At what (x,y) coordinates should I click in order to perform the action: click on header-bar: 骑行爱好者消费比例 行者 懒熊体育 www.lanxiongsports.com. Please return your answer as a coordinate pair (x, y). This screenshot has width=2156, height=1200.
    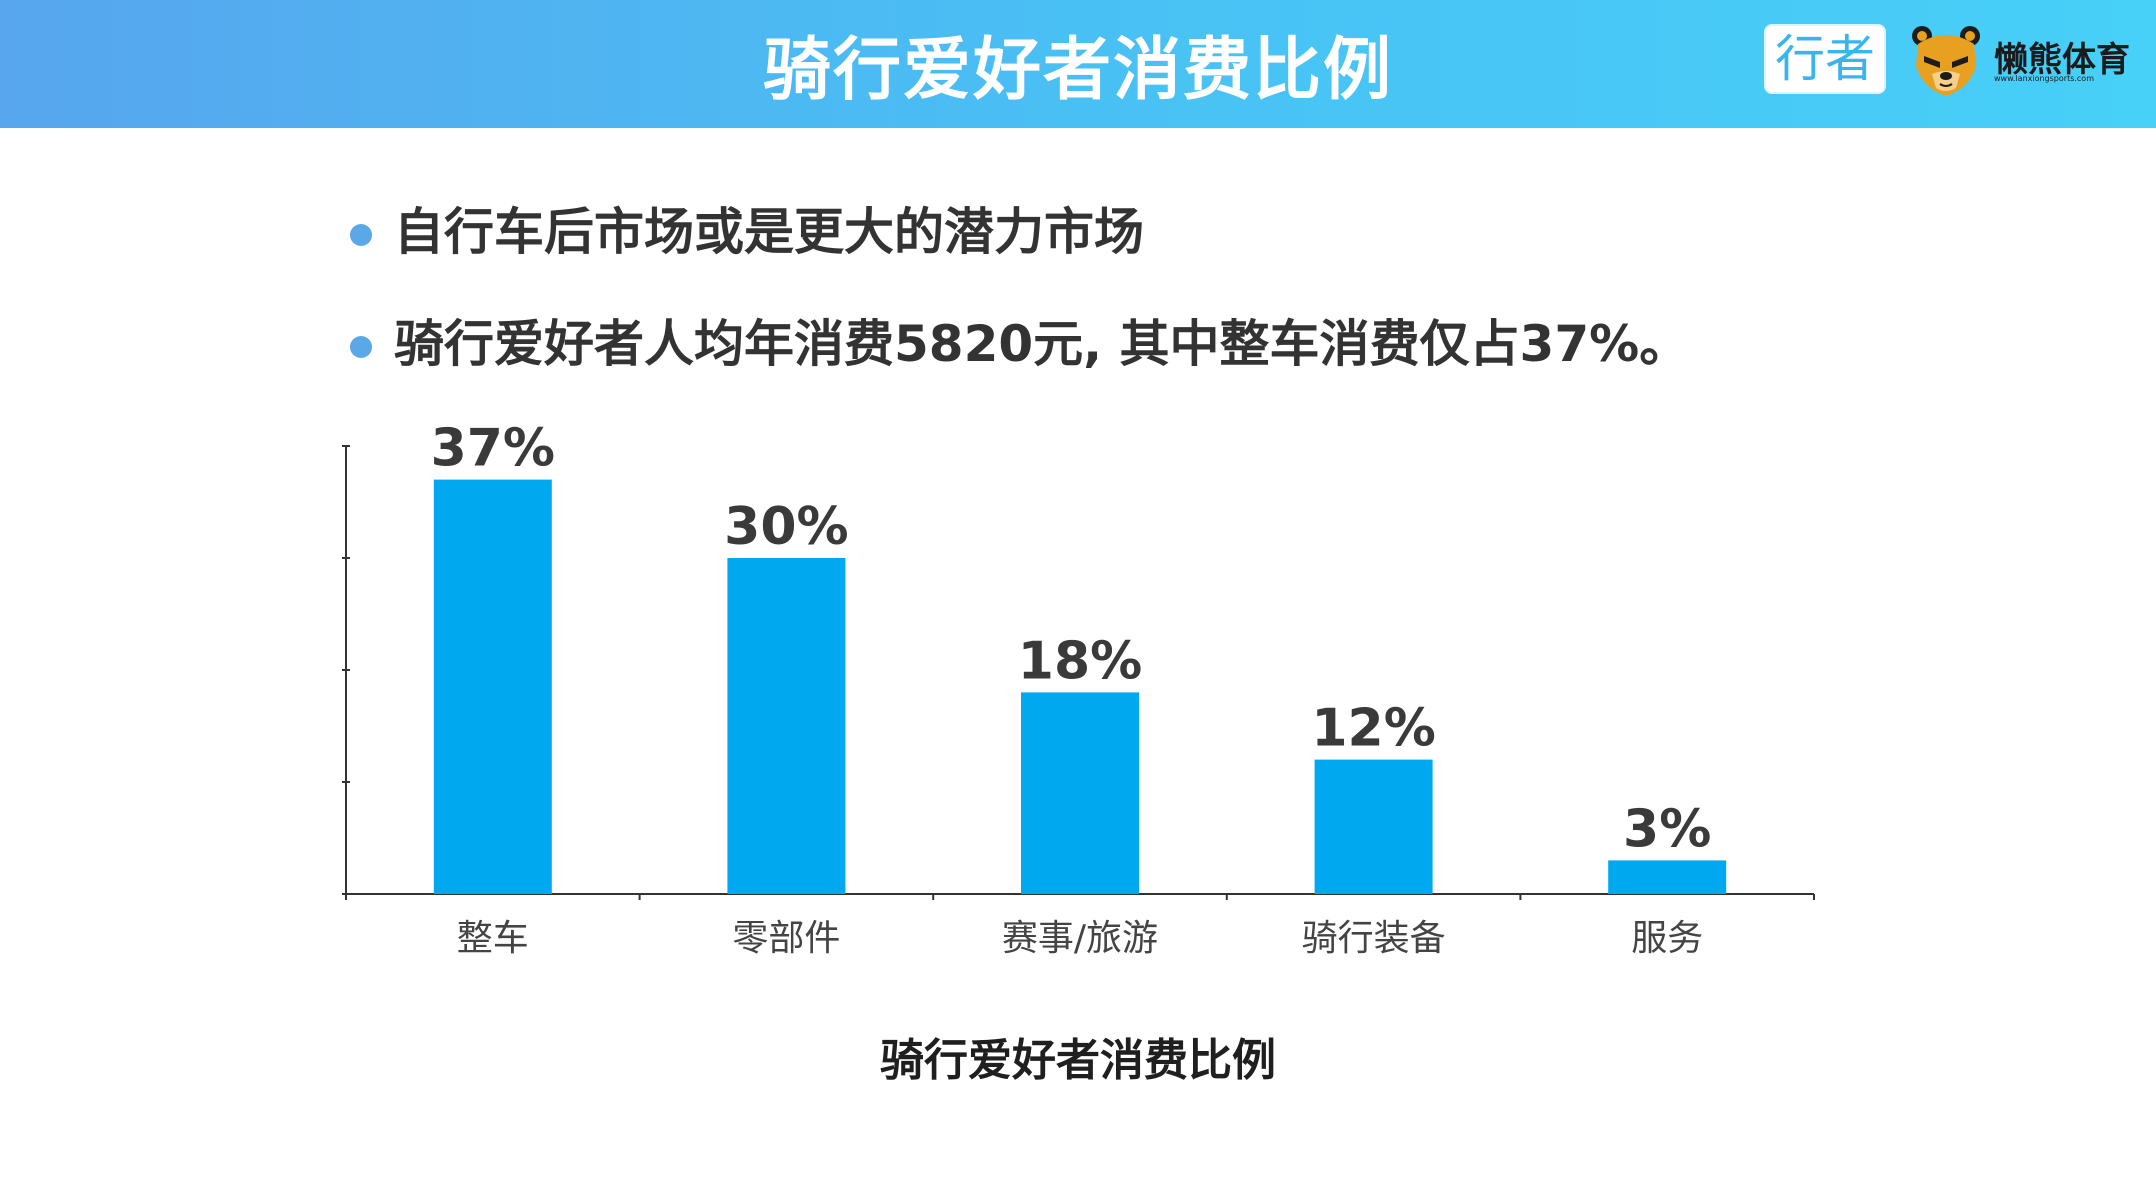
    Looking at the image, I should click on (1078, 64).